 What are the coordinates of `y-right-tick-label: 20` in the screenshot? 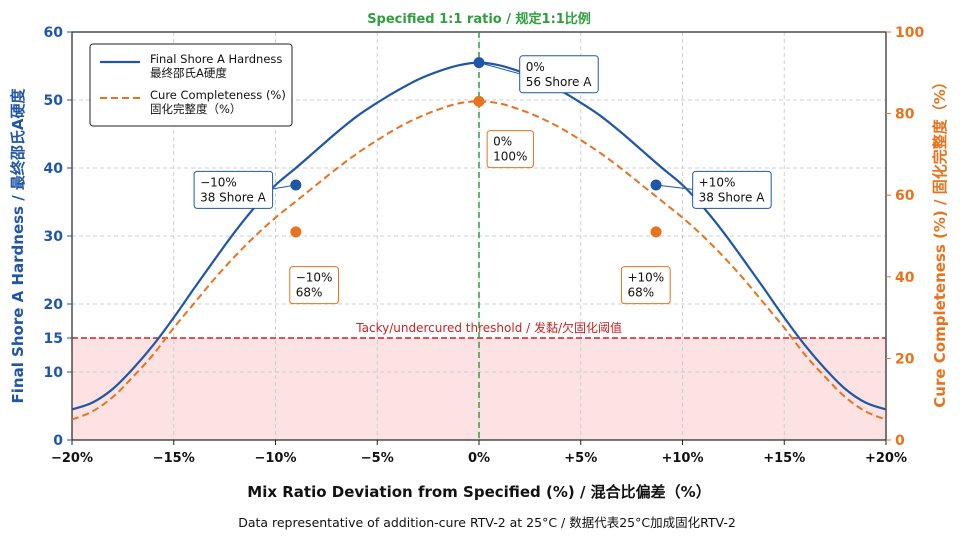 It's located at (905, 359).